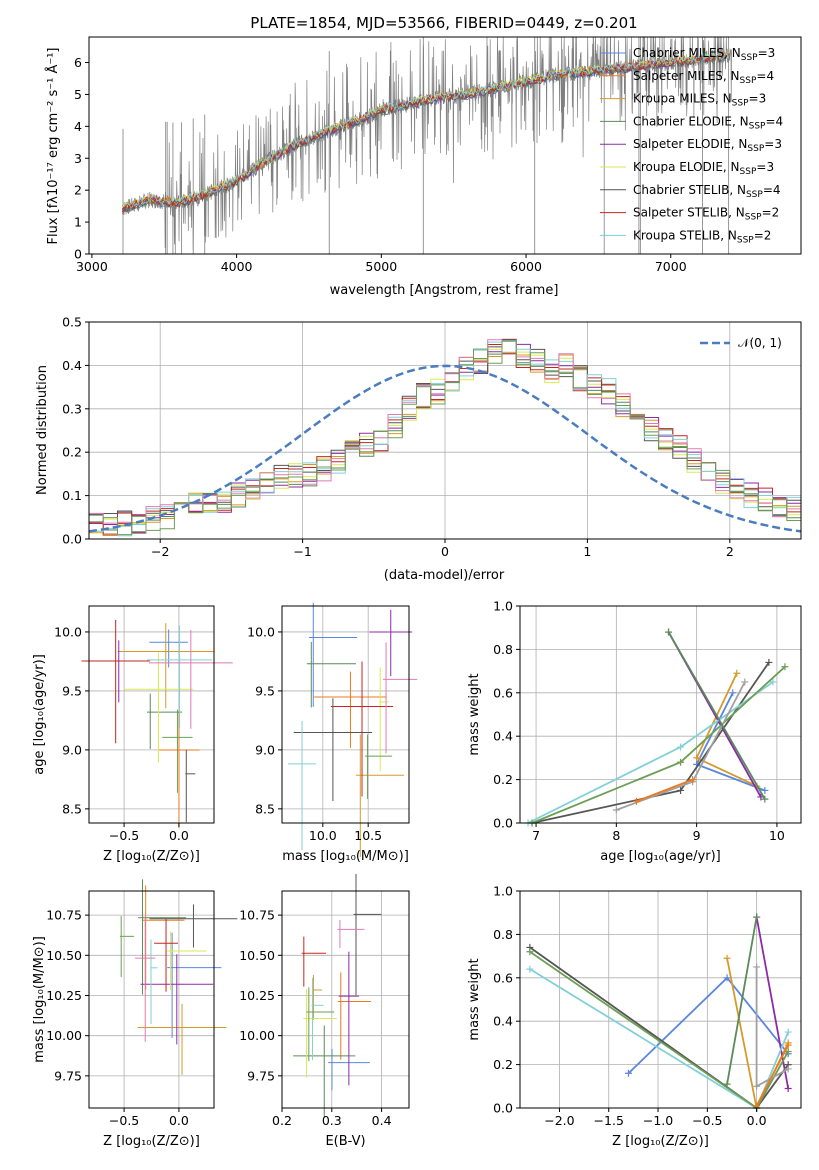  What do you see at coordinates (151, 1141) in the screenshot?
I see `z-mass-panel-xlabel: Z [log₁₀(Z/Z⊙)]` at bounding box center [151, 1141].